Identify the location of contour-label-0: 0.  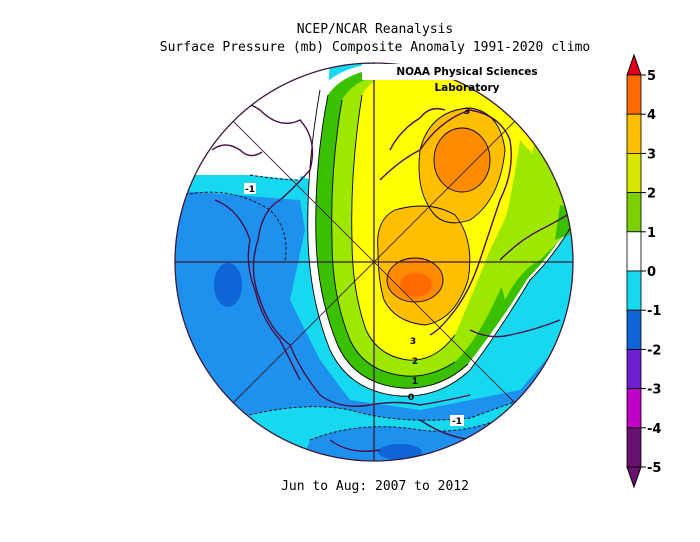
(411, 398).